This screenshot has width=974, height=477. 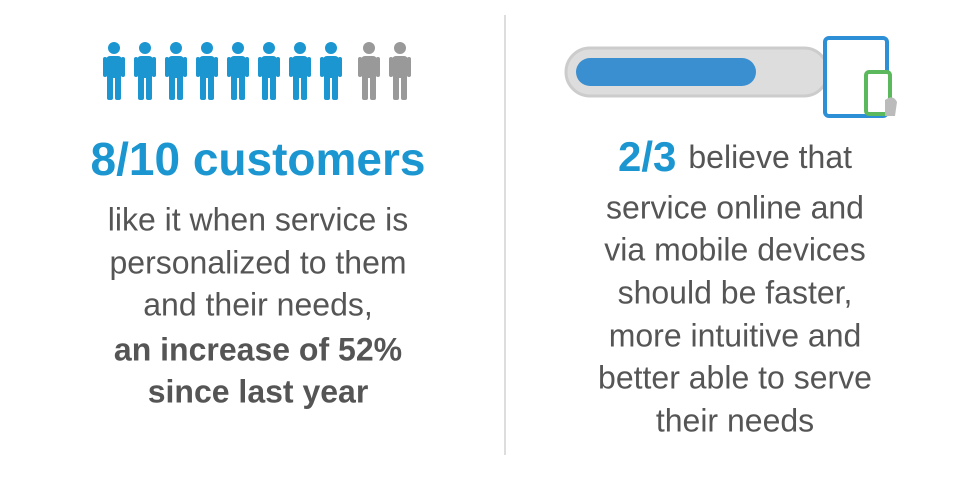 What do you see at coordinates (770, 157) in the screenshot?
I see `body-text: believe that` at bounding box center [770, 157].